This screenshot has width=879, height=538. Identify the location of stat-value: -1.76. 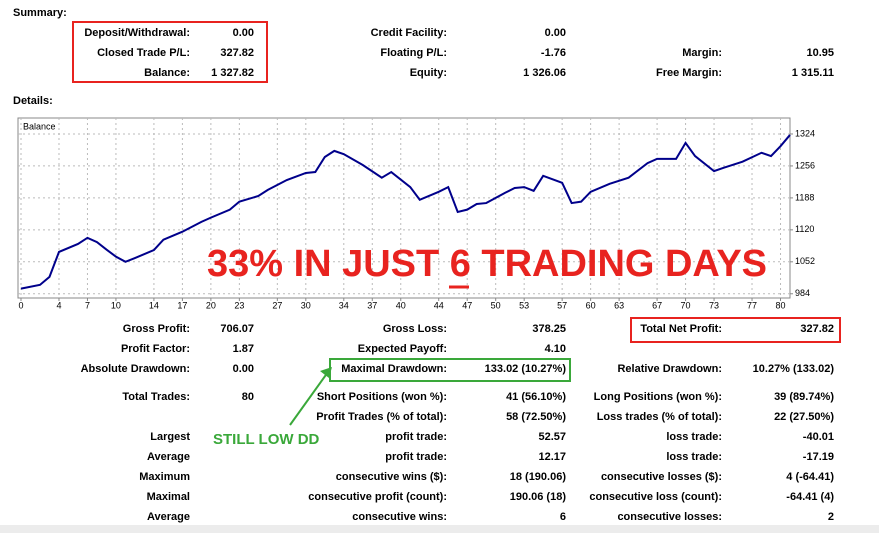
(553, 53).